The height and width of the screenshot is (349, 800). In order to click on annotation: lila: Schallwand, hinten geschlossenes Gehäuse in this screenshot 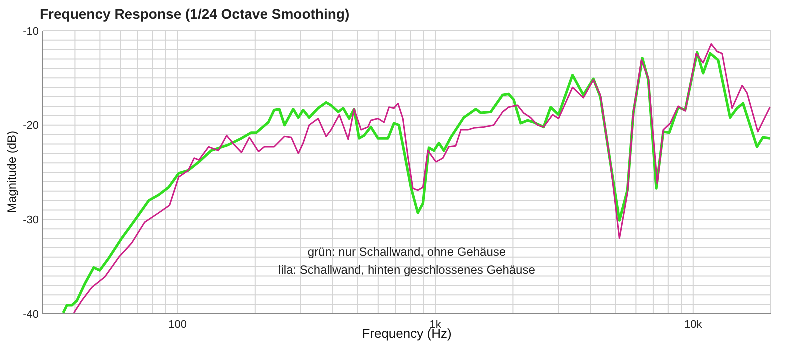, I will do `click(407, 270)`.